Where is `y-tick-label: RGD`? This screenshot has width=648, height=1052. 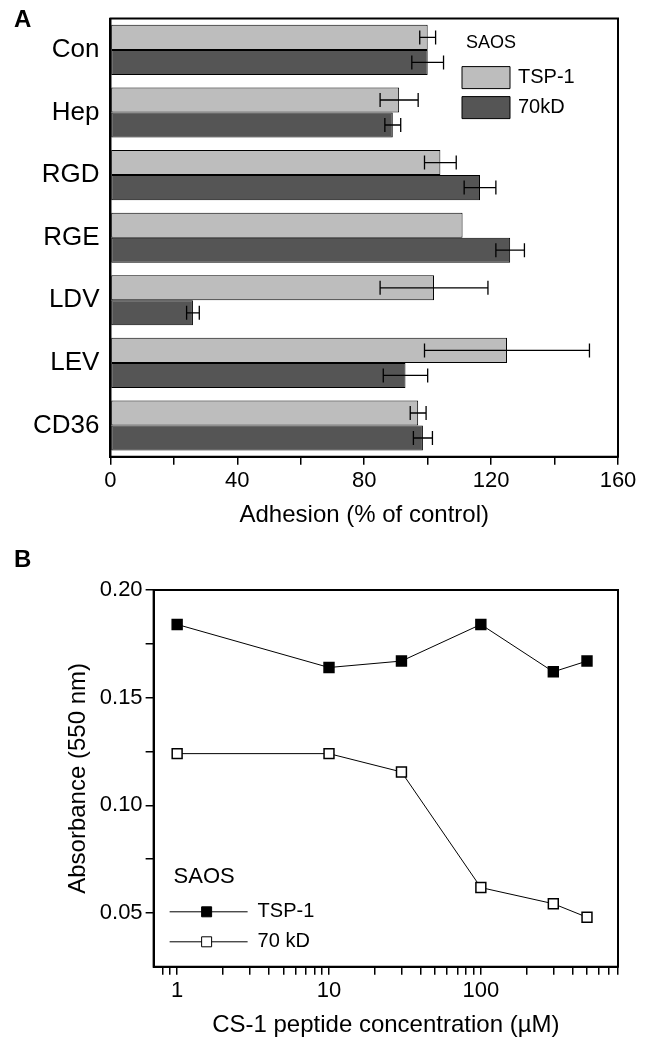
y-tick-label: RGD is located at coordinates (70, 173).